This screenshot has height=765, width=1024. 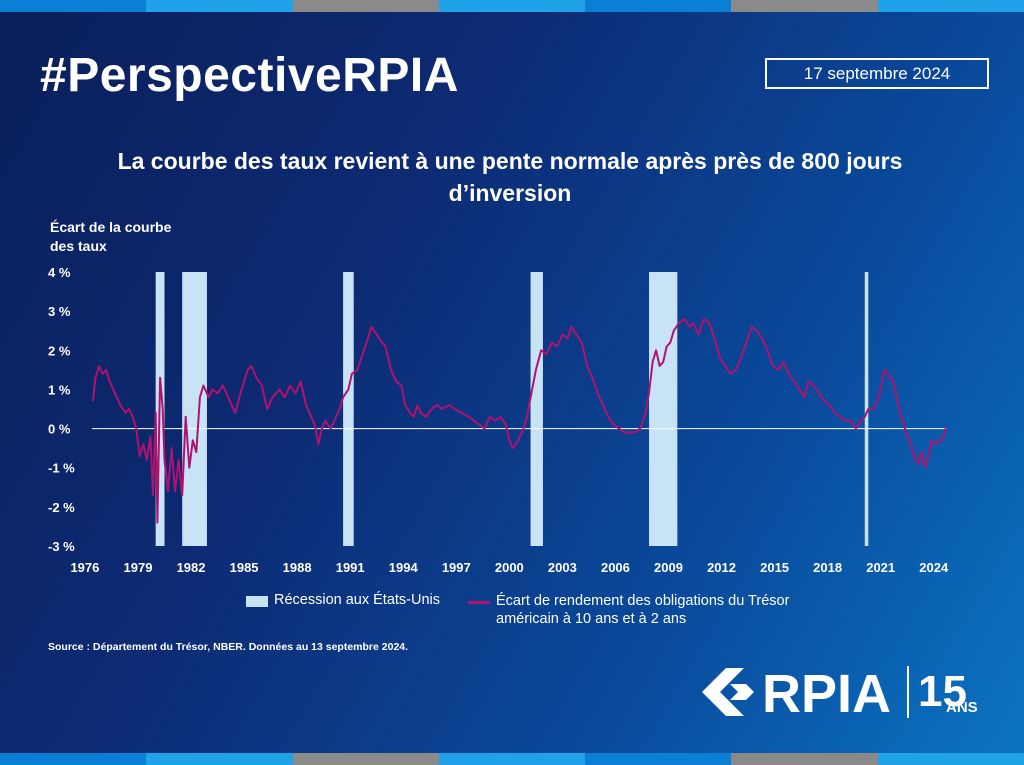 What do you see at coordinates (728, 692) in the screenshot?
I see `rpia-chevron-icon` at bounding box center [728, 692].